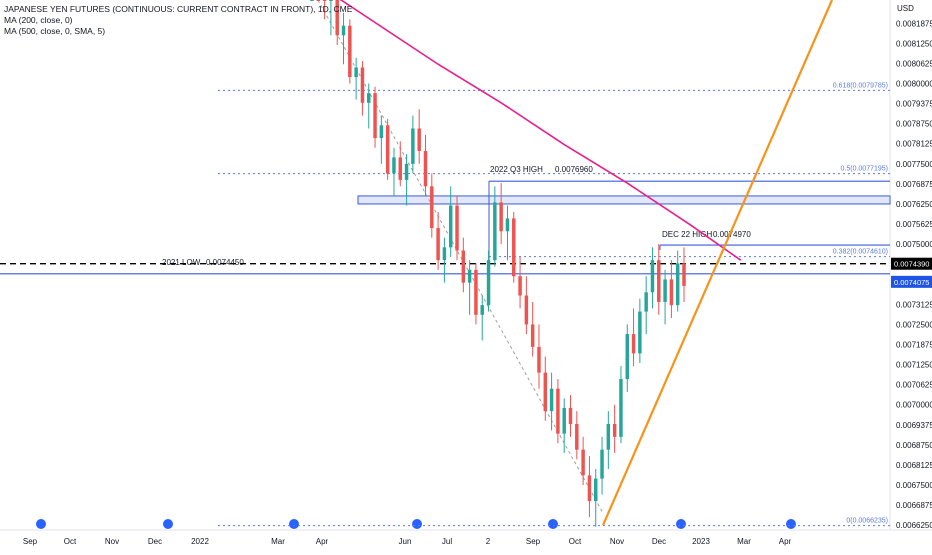 The height and width of the screenshot is (555, 932). Describe the element at coordinates (574, 169) in the screenshot. I see `q3-high-value: 0.0076960` at that location.